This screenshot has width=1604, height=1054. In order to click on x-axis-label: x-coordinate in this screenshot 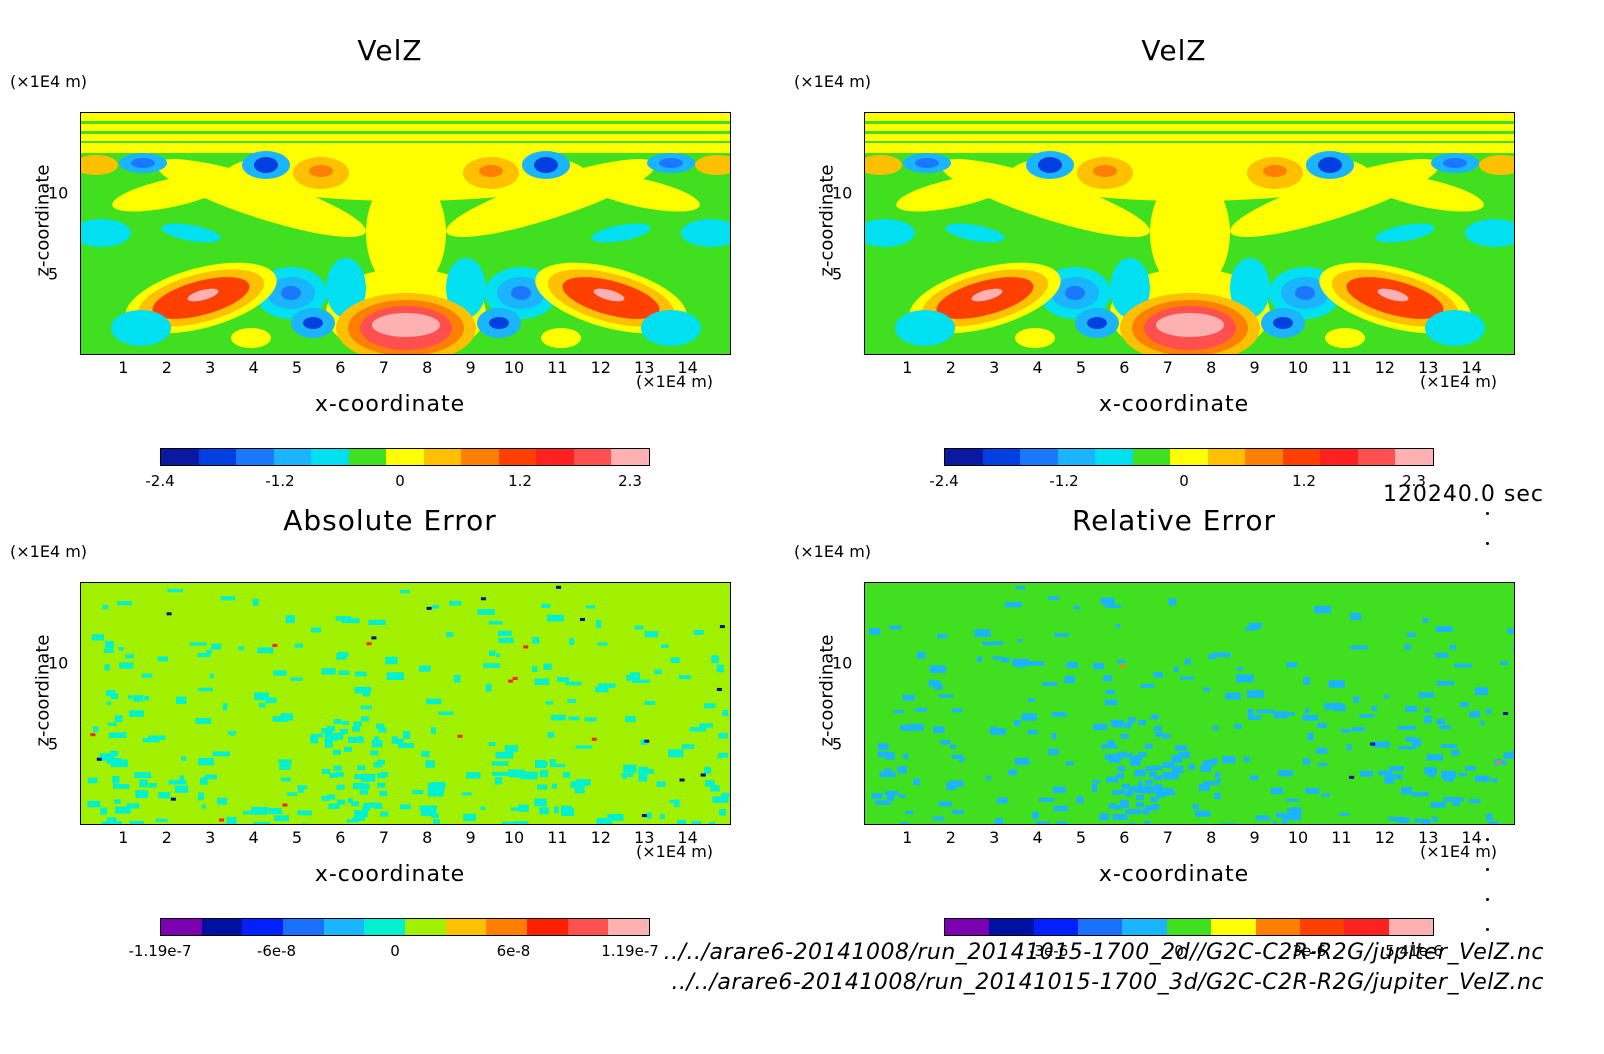, I will do `click(1174, 404)`.